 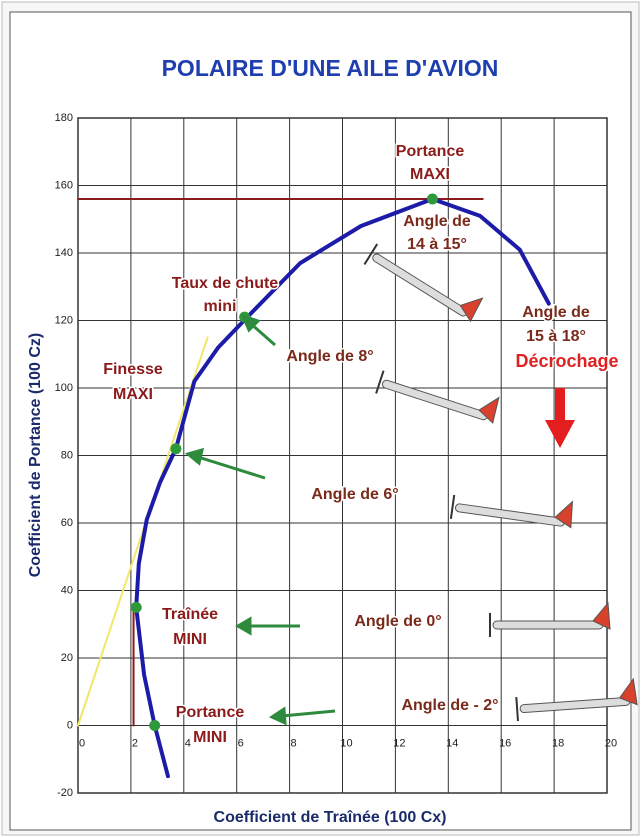 What do you see at coordinates (399, 743) in the screenshot?
I see `x-tick-label: 12` at bounding box center [399, 743].